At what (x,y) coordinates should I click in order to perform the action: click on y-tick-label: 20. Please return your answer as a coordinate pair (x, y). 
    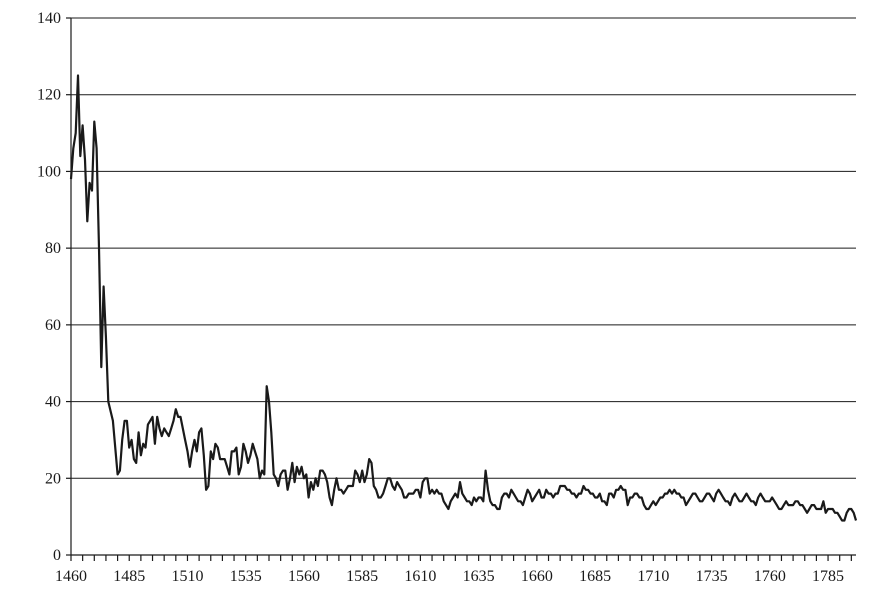
    Looking at the image, I should click on (53, 478).